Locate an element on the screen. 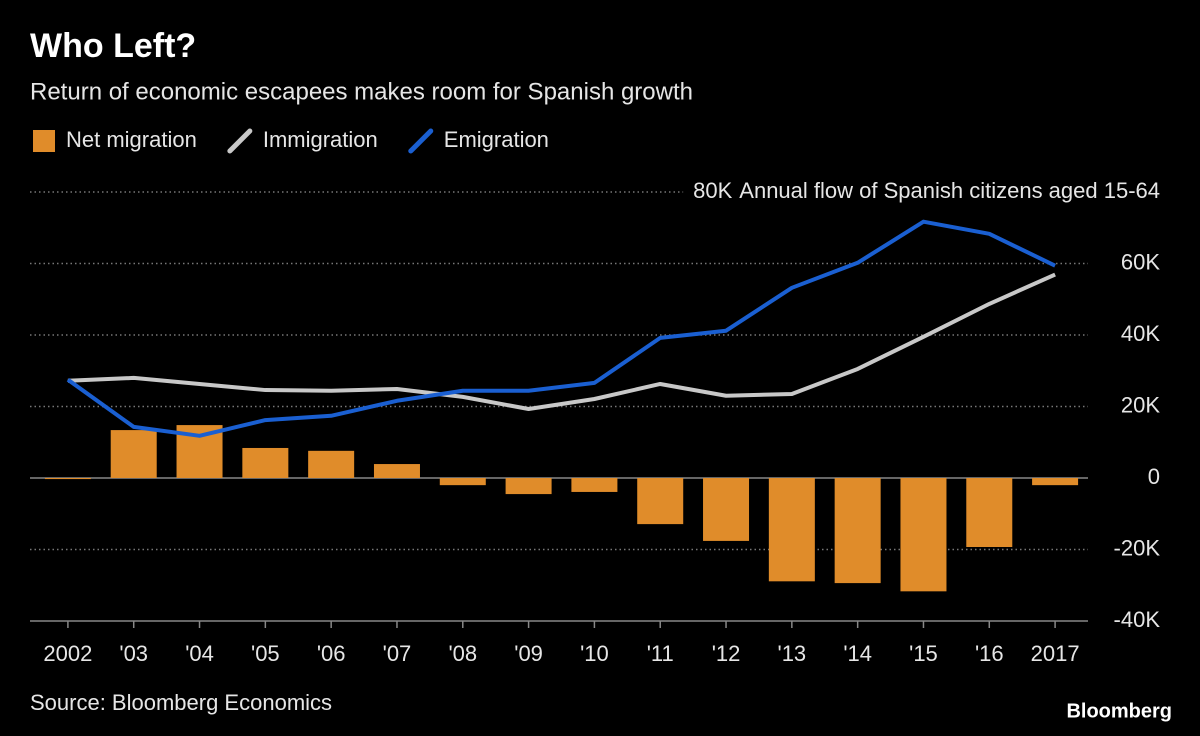  y-tick-label: 0 is located at coordinates (1154, 476).